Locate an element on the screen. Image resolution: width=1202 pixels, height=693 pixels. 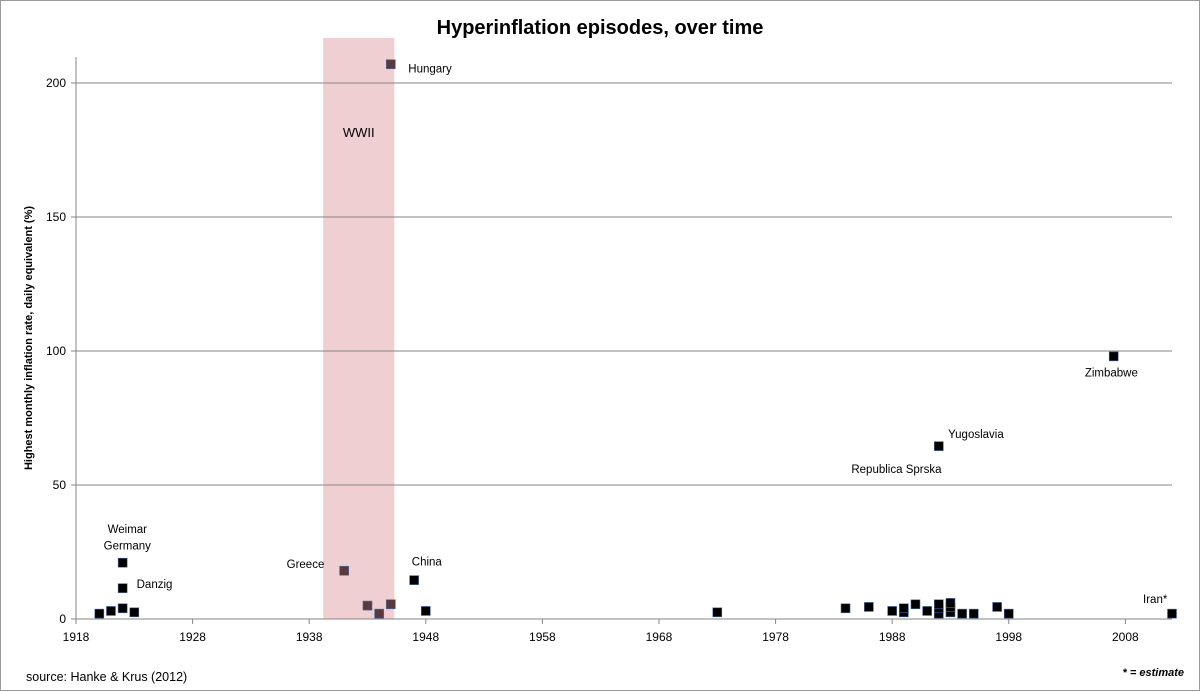
x-tick-label: 1958 is located at coordinates (542, 637).